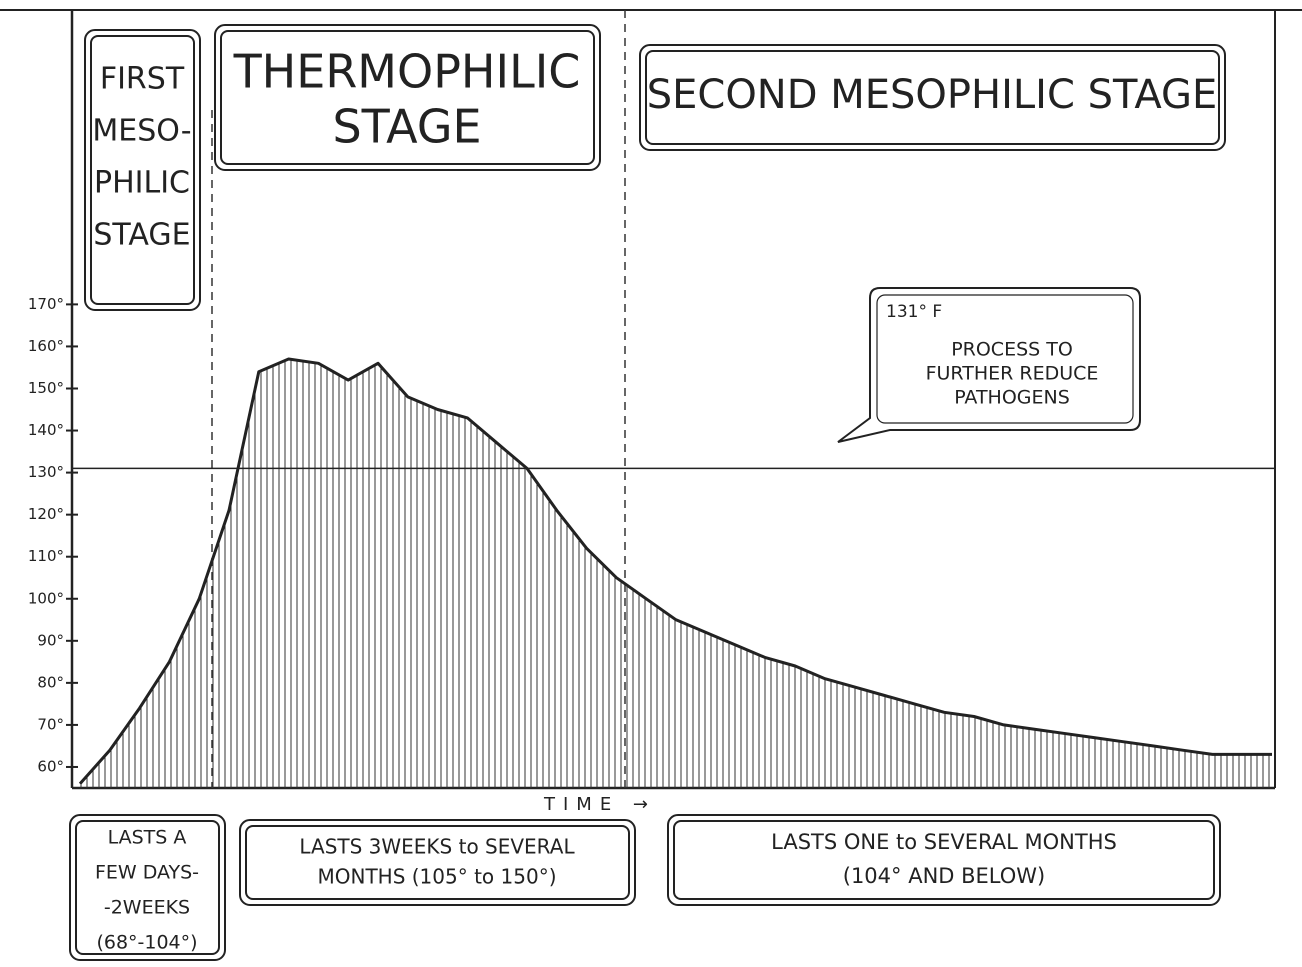 The image size is (1302, 967). What do you see at coordinates (436, 877) in the screenshot?
I see `stage-duration: MONTHS (105° to 150°)` at bounding box center [436, 877].